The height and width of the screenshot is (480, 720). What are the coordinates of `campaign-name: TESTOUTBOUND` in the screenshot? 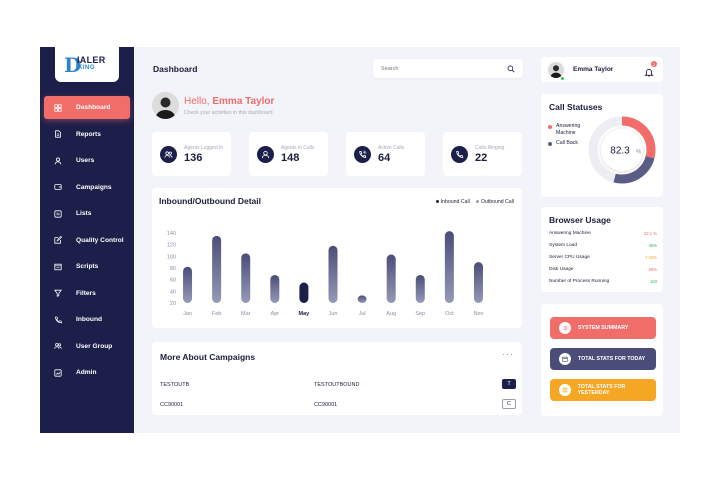 It's located at (337, 385).